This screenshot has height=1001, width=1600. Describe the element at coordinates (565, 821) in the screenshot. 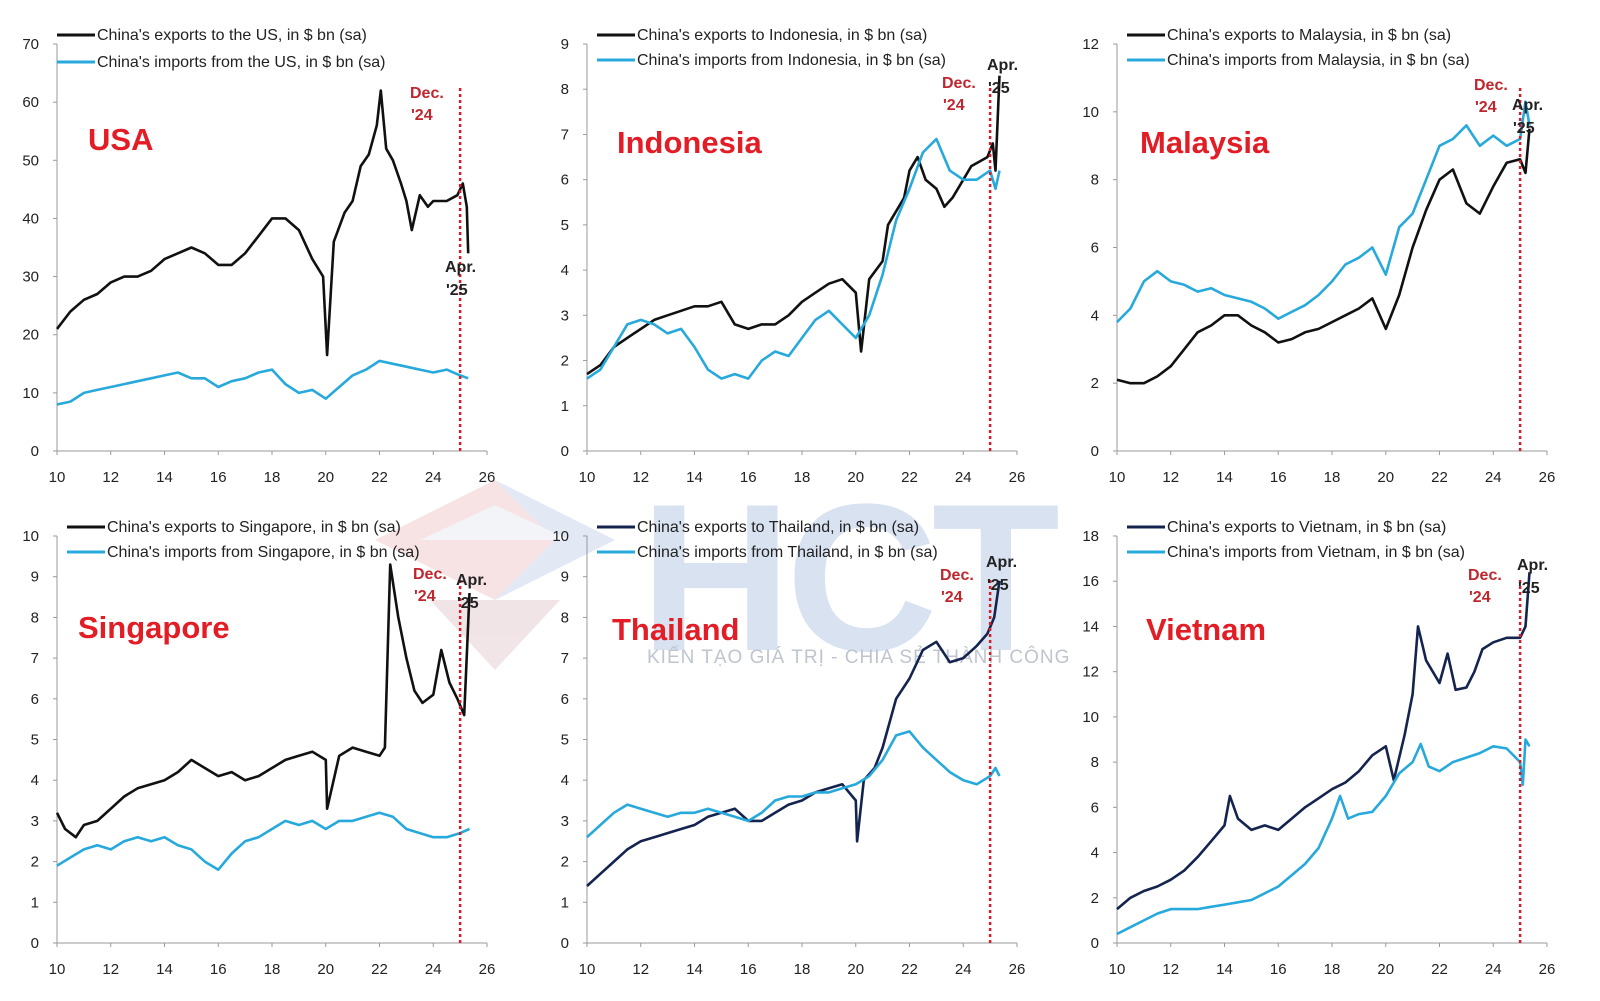

I see `y-tick-label: 3` at that location.